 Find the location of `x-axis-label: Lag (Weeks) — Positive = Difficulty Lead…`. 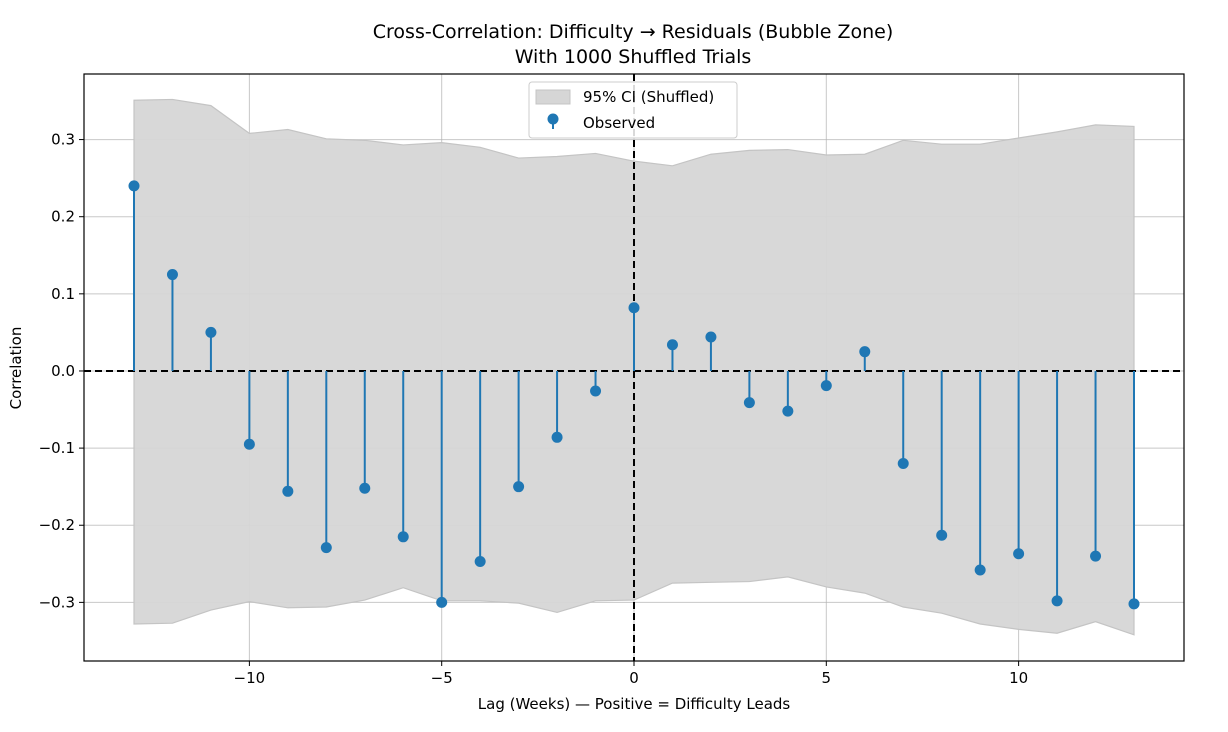

x-axis-label: Lag (Weeks) — Positive = Difficulty Lead… is located at coordinates (634, 704).